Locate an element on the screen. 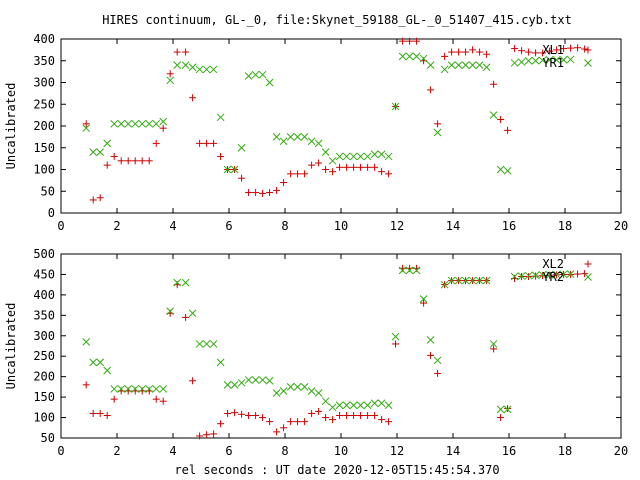  bottom-legend-marker-yr2 is located at coordinates (588, 277).